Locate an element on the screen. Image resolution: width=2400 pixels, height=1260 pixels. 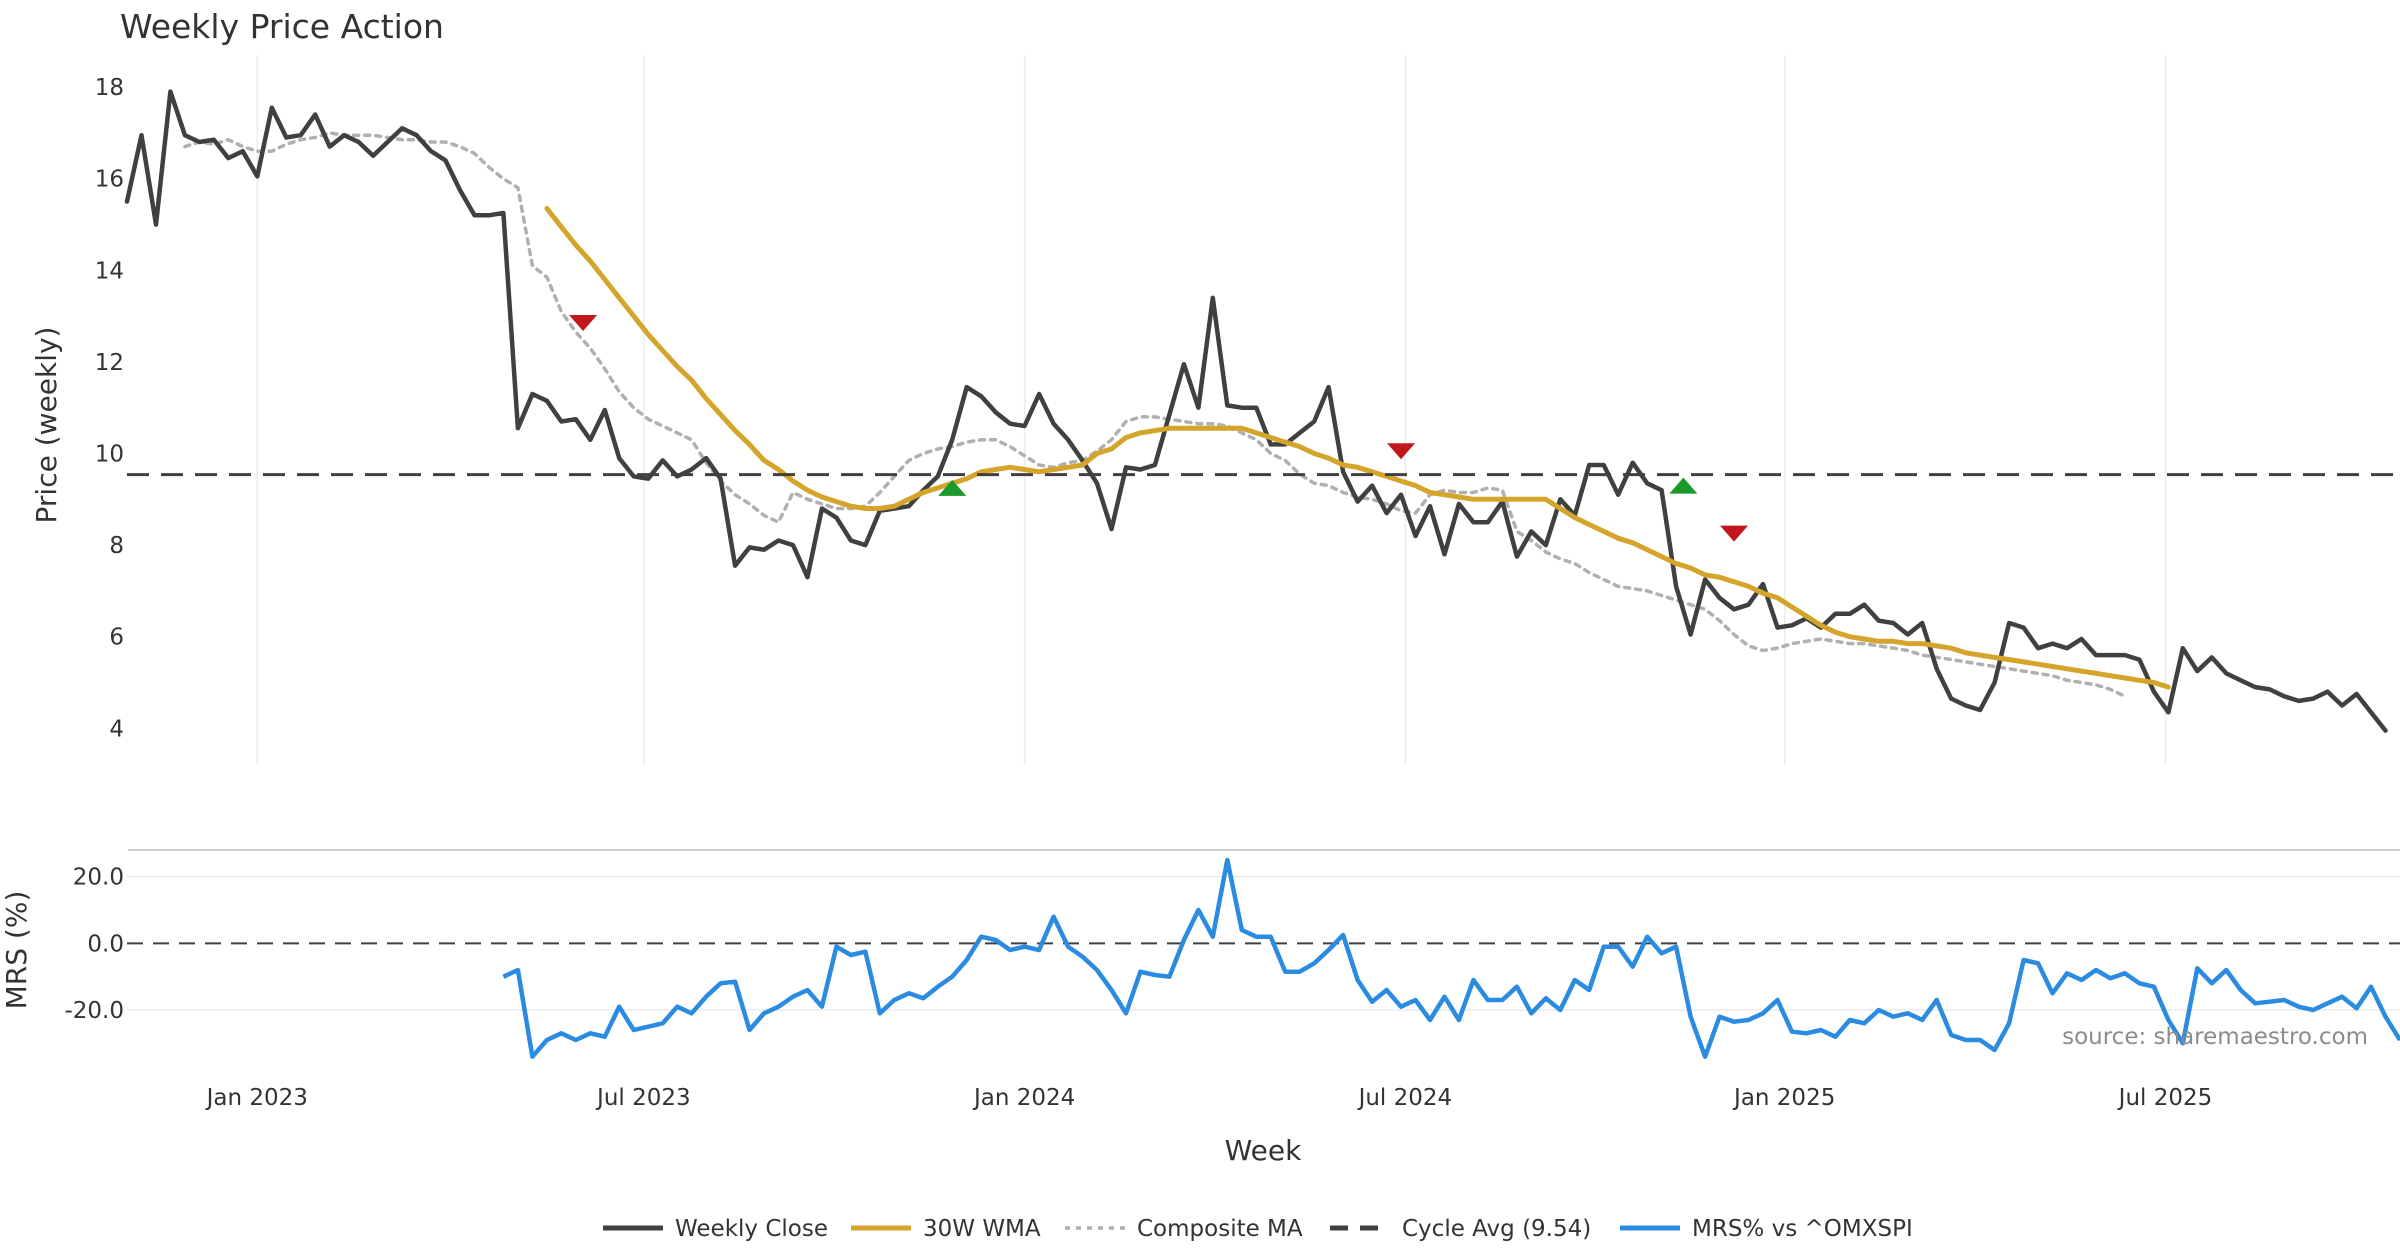
mrs-gridlines is located at coordinates (1263, 943).